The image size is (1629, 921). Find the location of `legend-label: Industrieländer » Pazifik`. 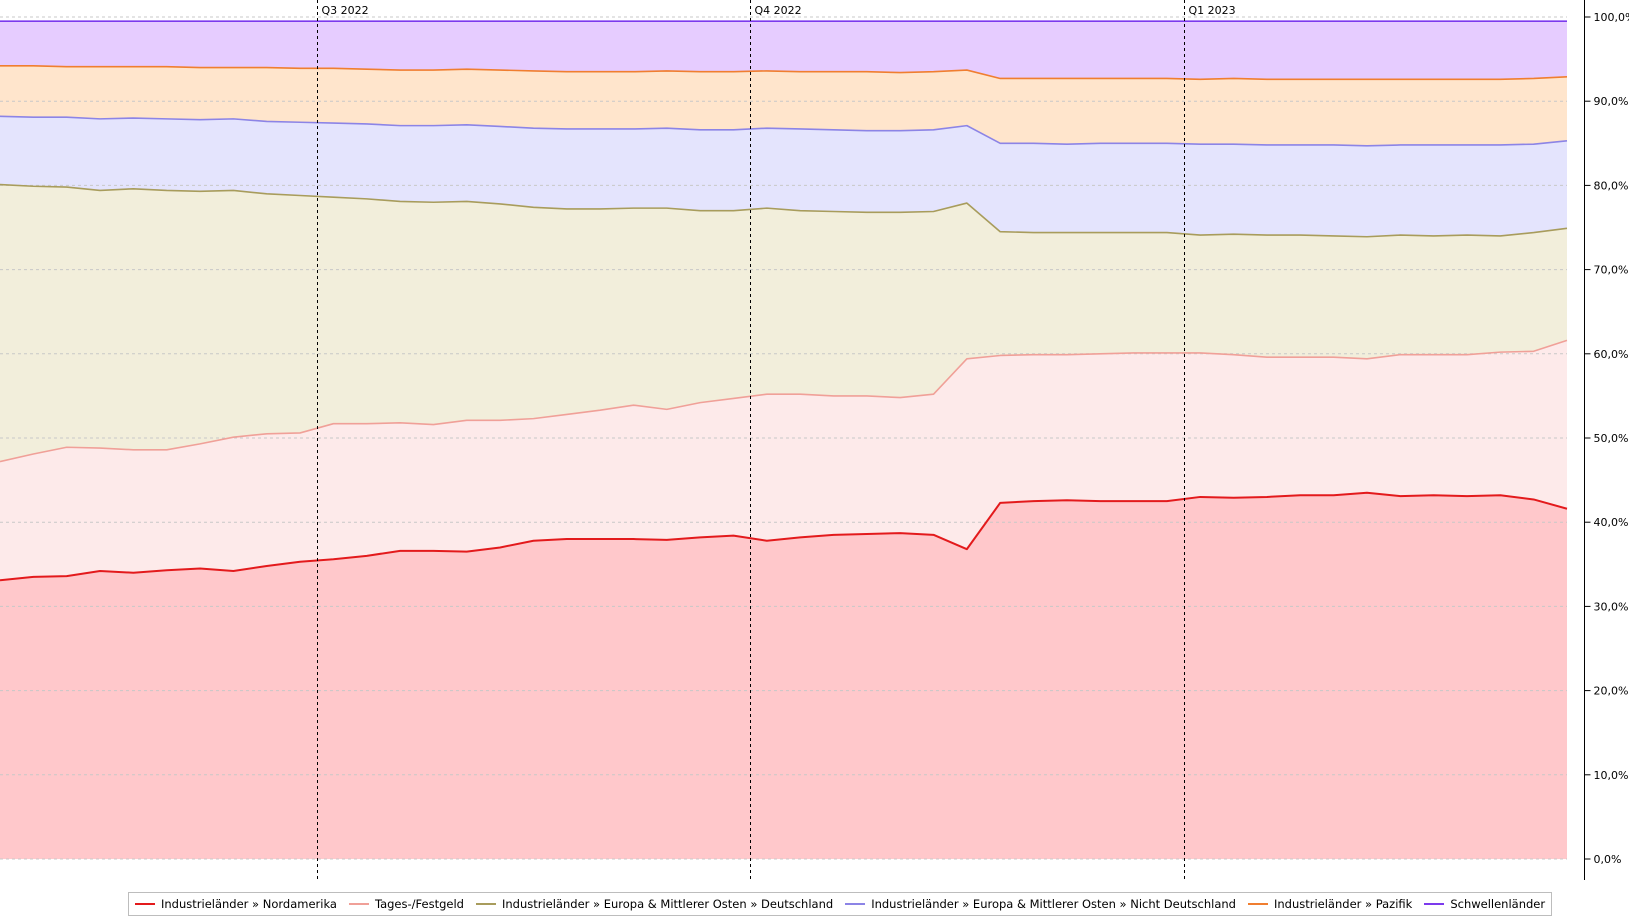

legend-label: Industrieländer » Pazifik is located at coordinates (1343, 904).